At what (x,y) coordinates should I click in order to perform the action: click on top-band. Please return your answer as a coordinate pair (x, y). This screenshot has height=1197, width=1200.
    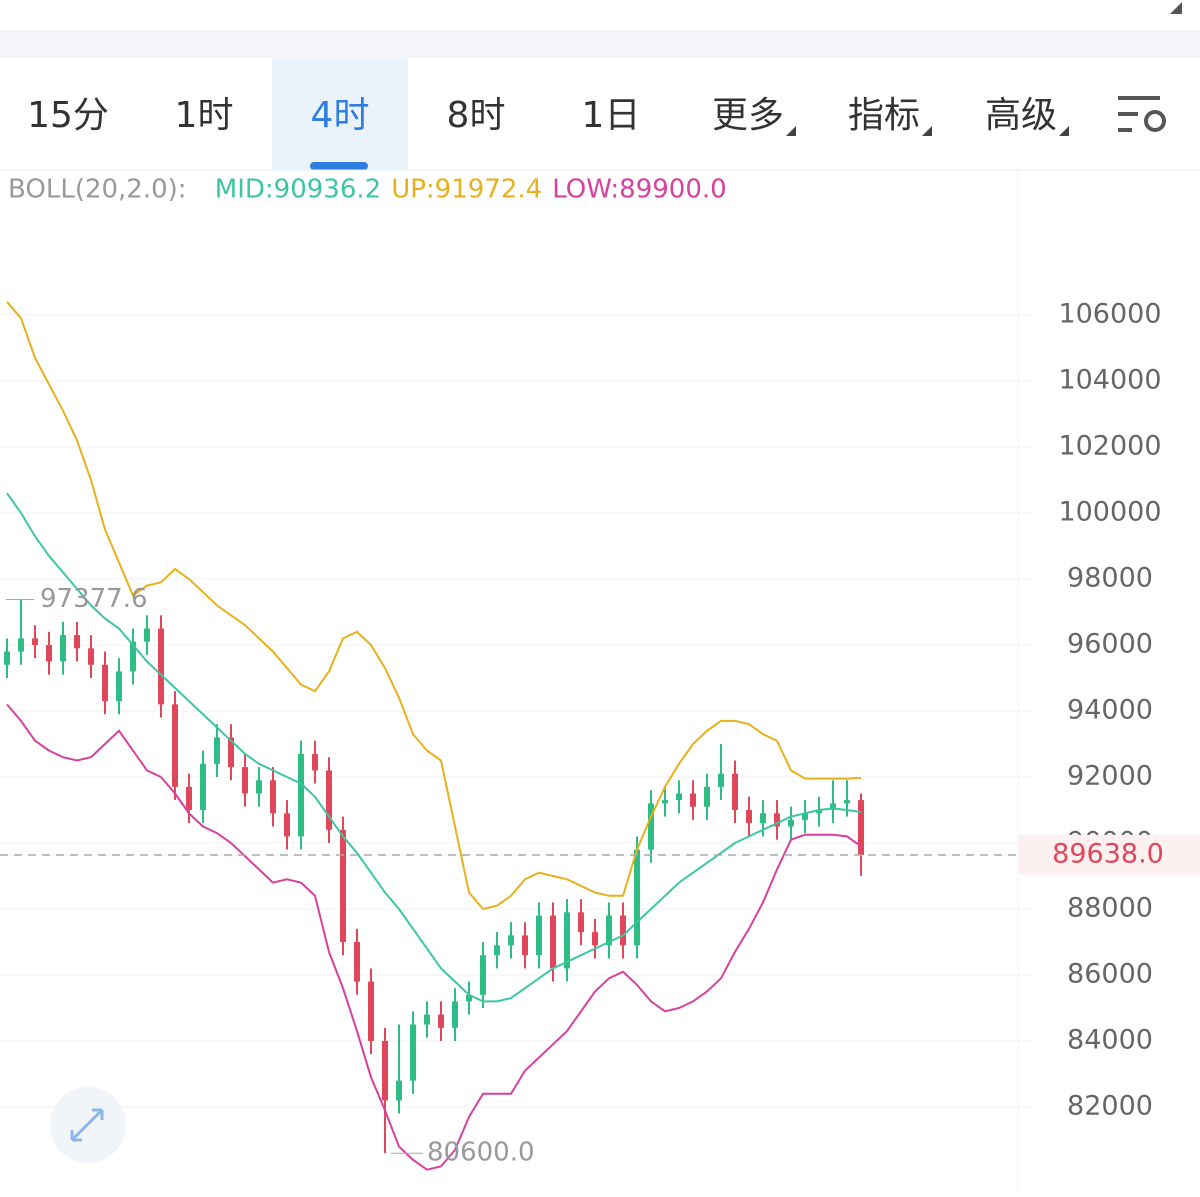
    Looking at the image, I should click on (600, 44).